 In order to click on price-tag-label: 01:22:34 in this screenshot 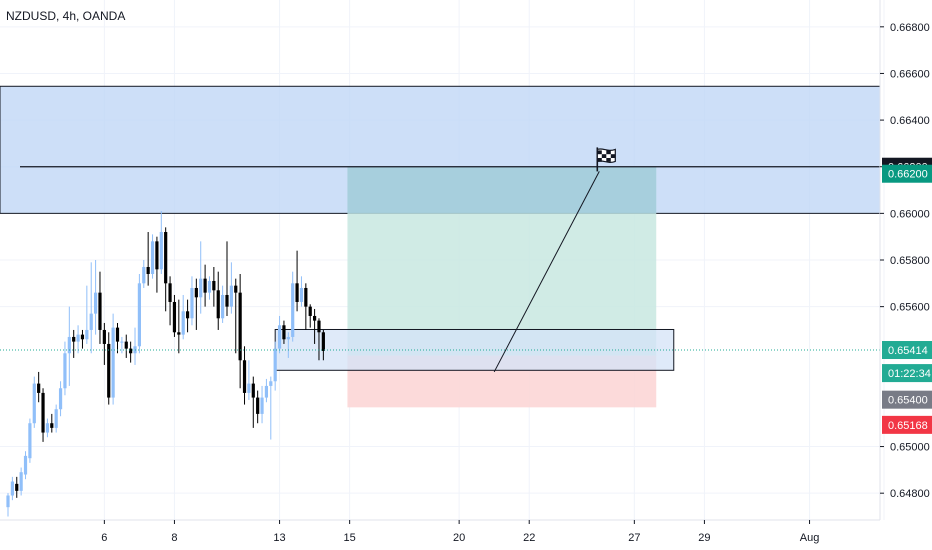, I will do `click(909, 374)`.